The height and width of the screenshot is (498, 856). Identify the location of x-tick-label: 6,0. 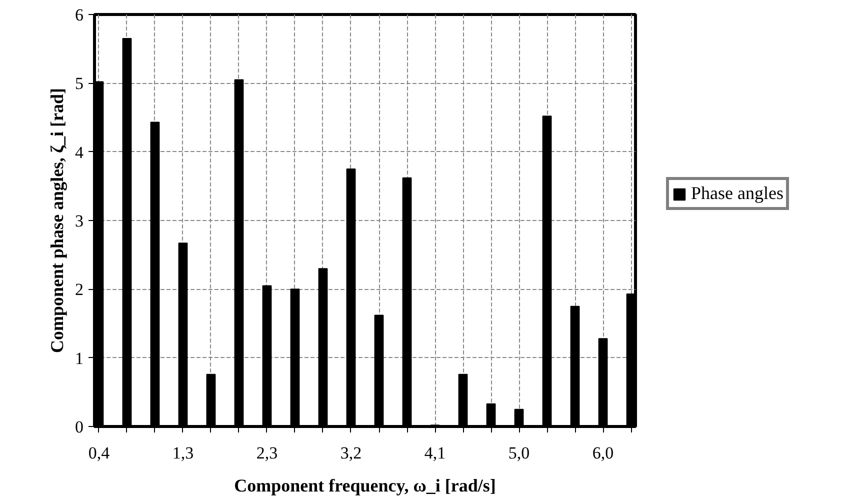
(603, 453).